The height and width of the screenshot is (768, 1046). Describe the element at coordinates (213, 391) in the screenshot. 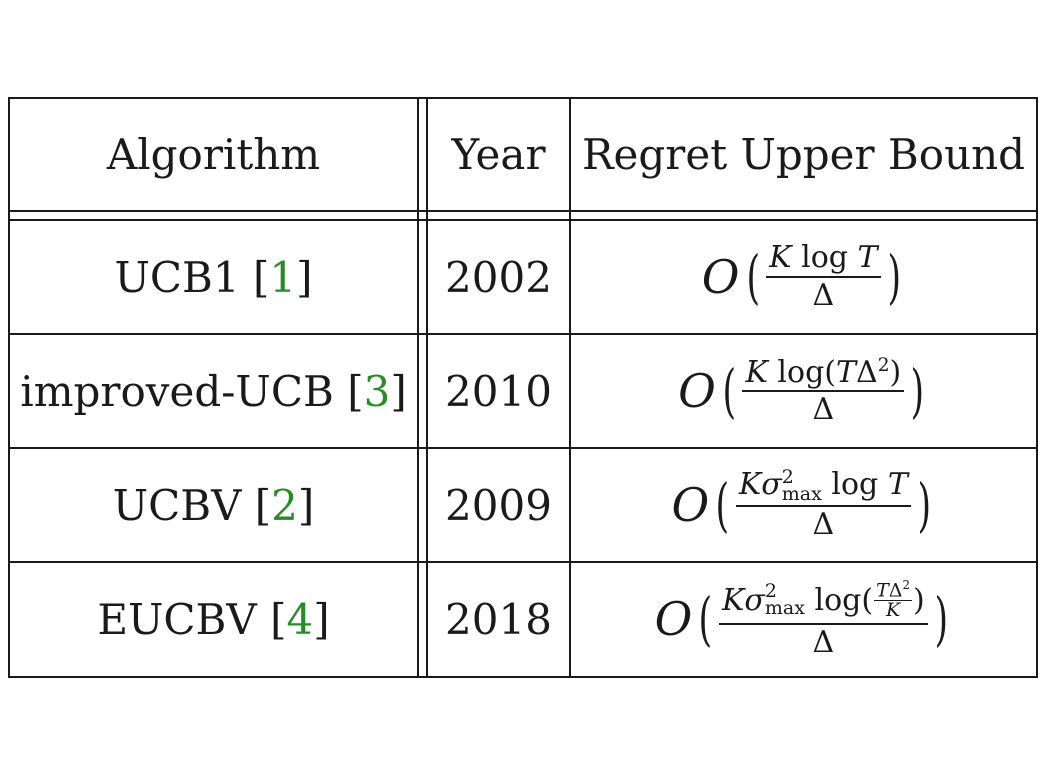

I see `row-2-algorithm: improved-UCB [3]` at that location.